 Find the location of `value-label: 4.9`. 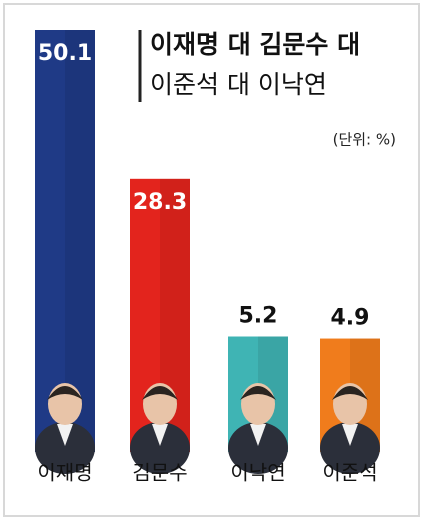

value-label: 4.9 is located at coordinates (350, 318).